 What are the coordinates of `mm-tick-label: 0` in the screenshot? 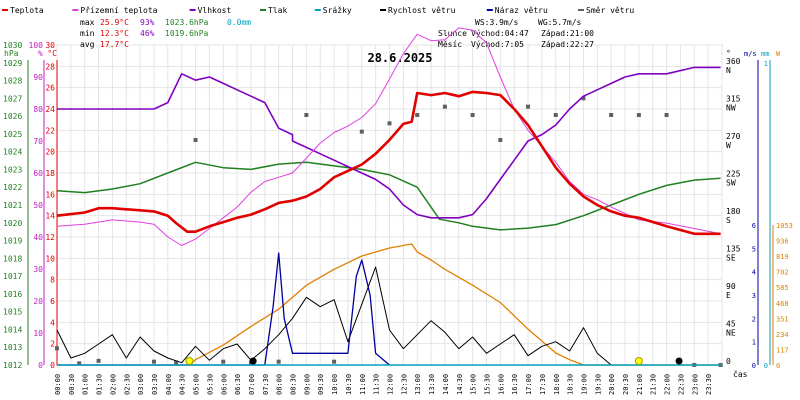 It's located at (766, 366).